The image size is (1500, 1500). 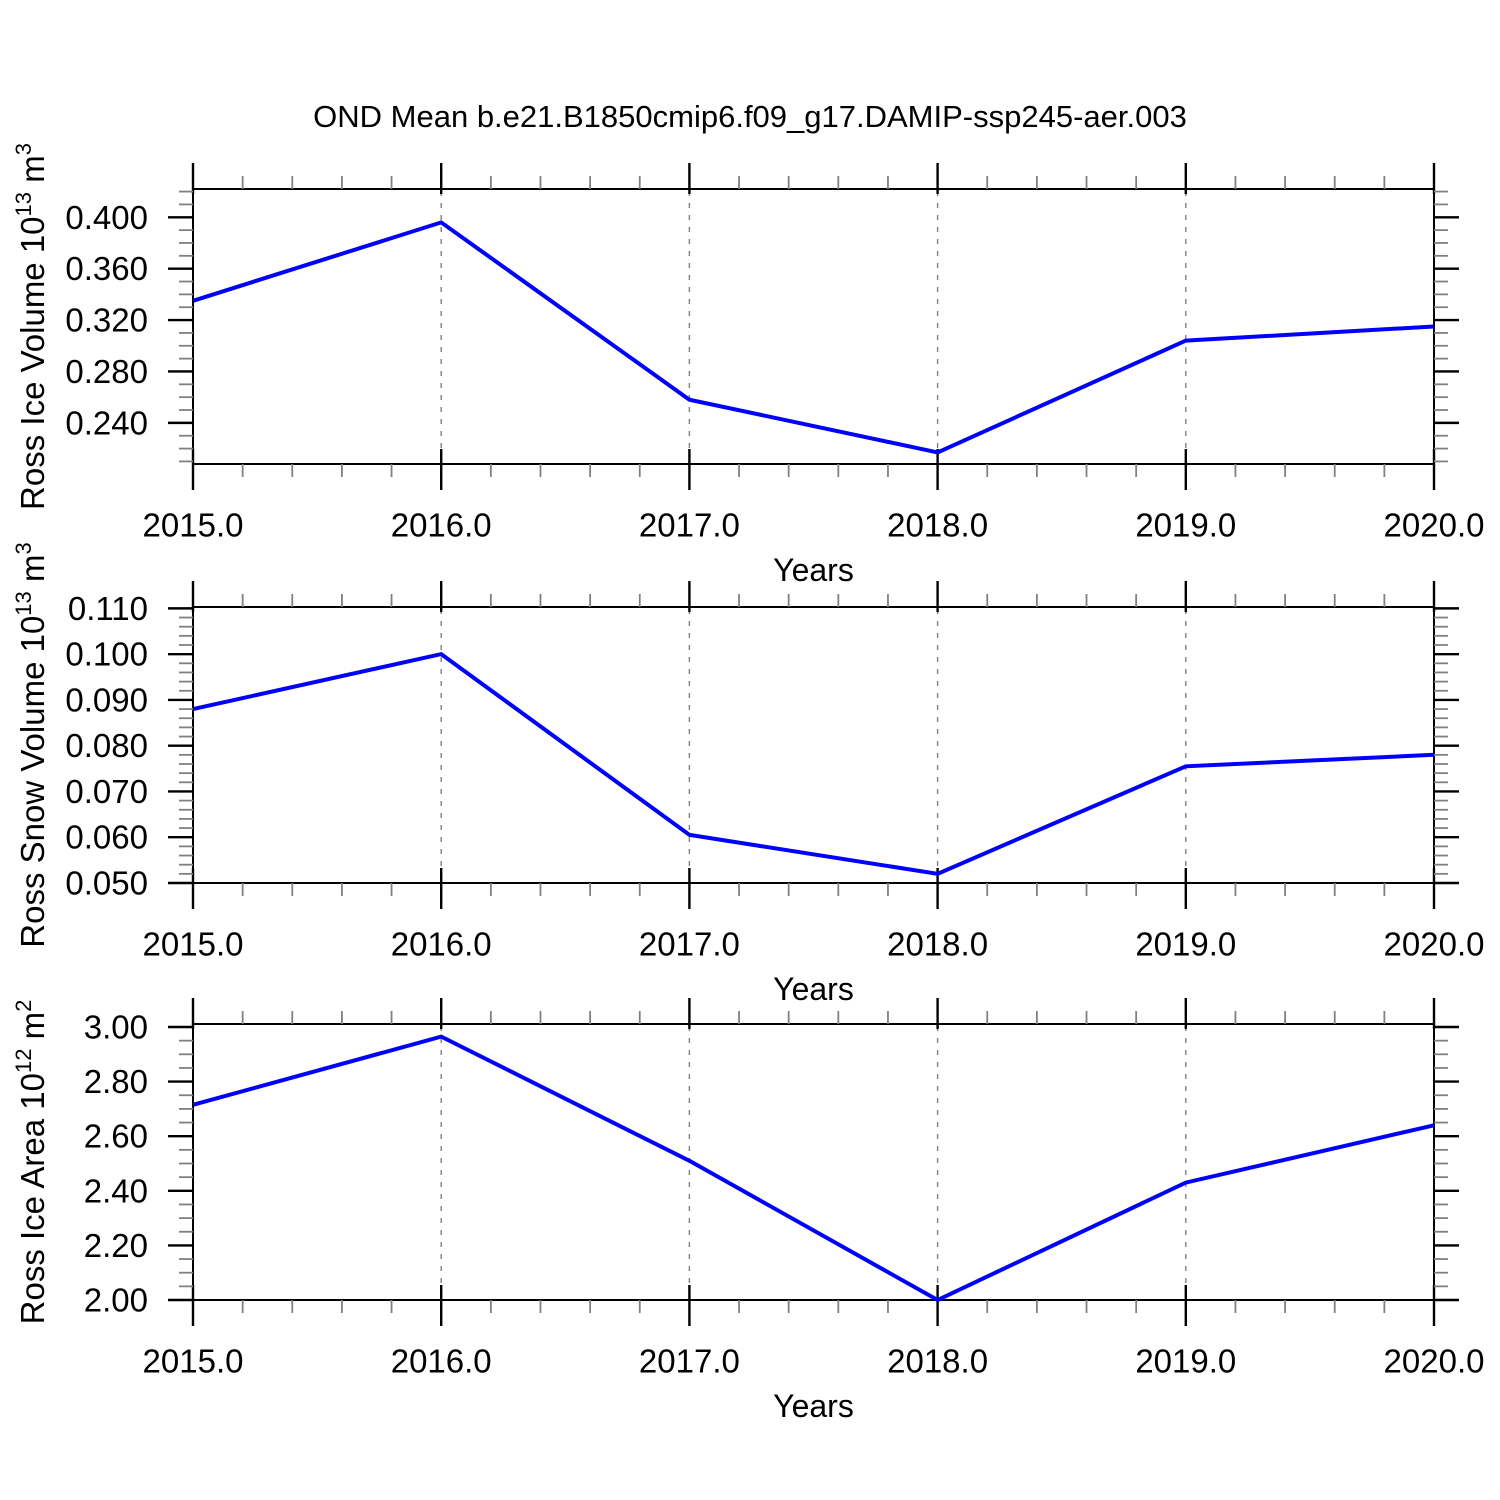 I want to click on y-tick-label: 0.080, so click(x=106, y=745).